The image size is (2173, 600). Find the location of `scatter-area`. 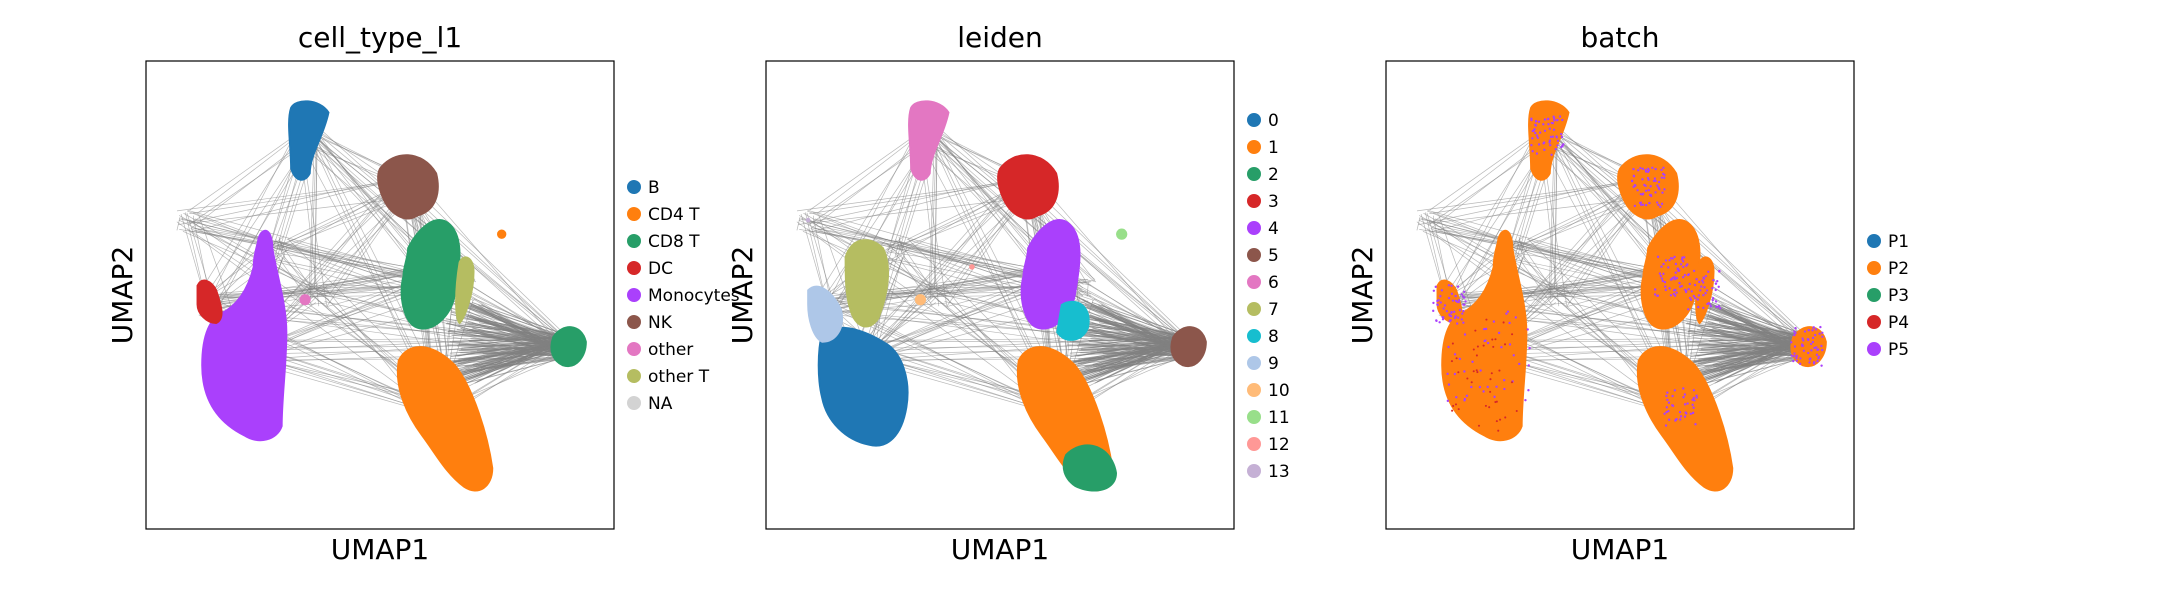

scatter-area is located at coordinates (381, 296).